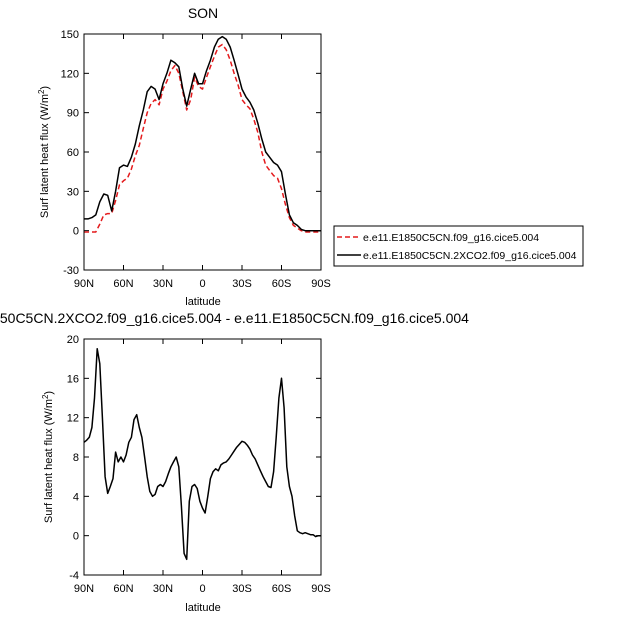 The image size is (619, 621). Describe the element at coordinates (70, 74) in the screenshot. I see `top-y-tick-label: 120` at that location.